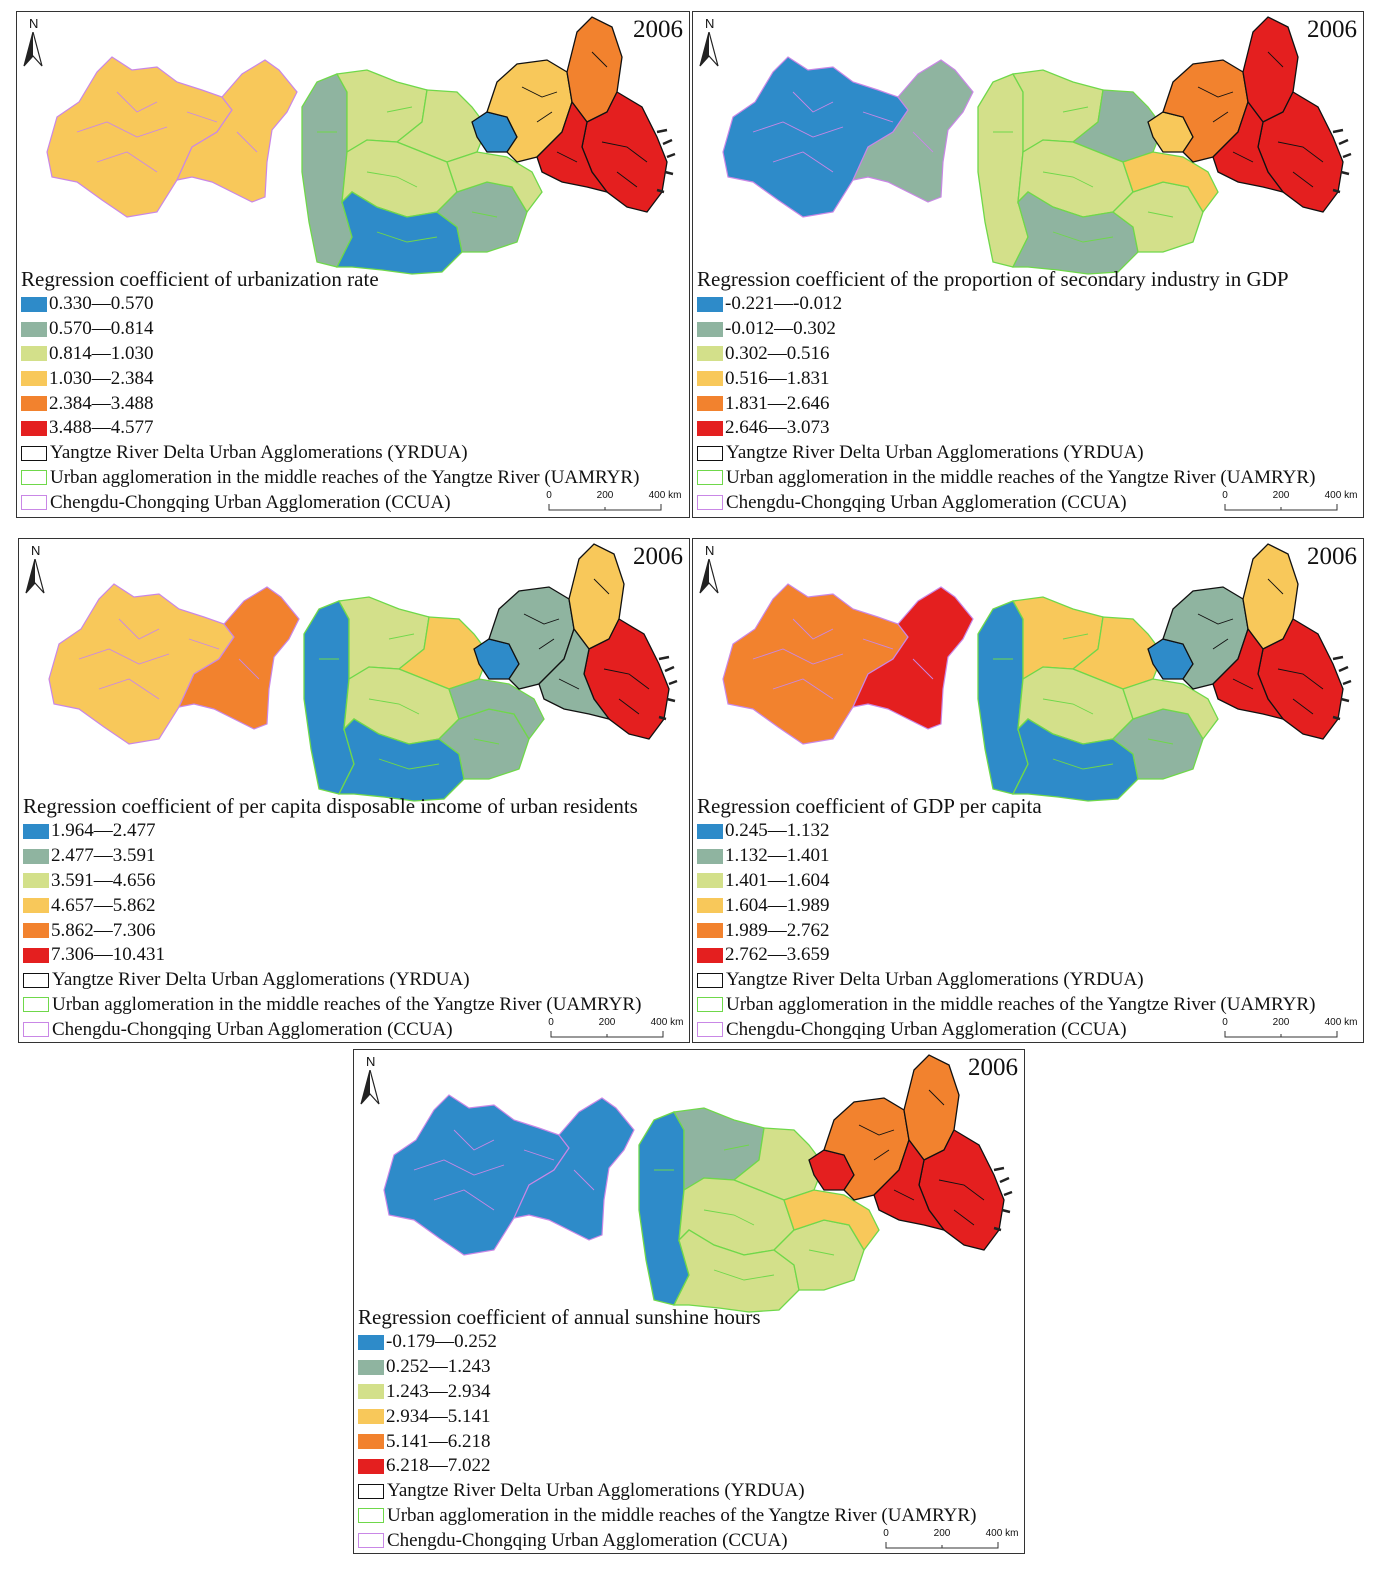  What do you see at coordinates (332, 905) in the screenshot?
I see `legend-class-row: 4.657—5.862` at bounding box center [332, 905].